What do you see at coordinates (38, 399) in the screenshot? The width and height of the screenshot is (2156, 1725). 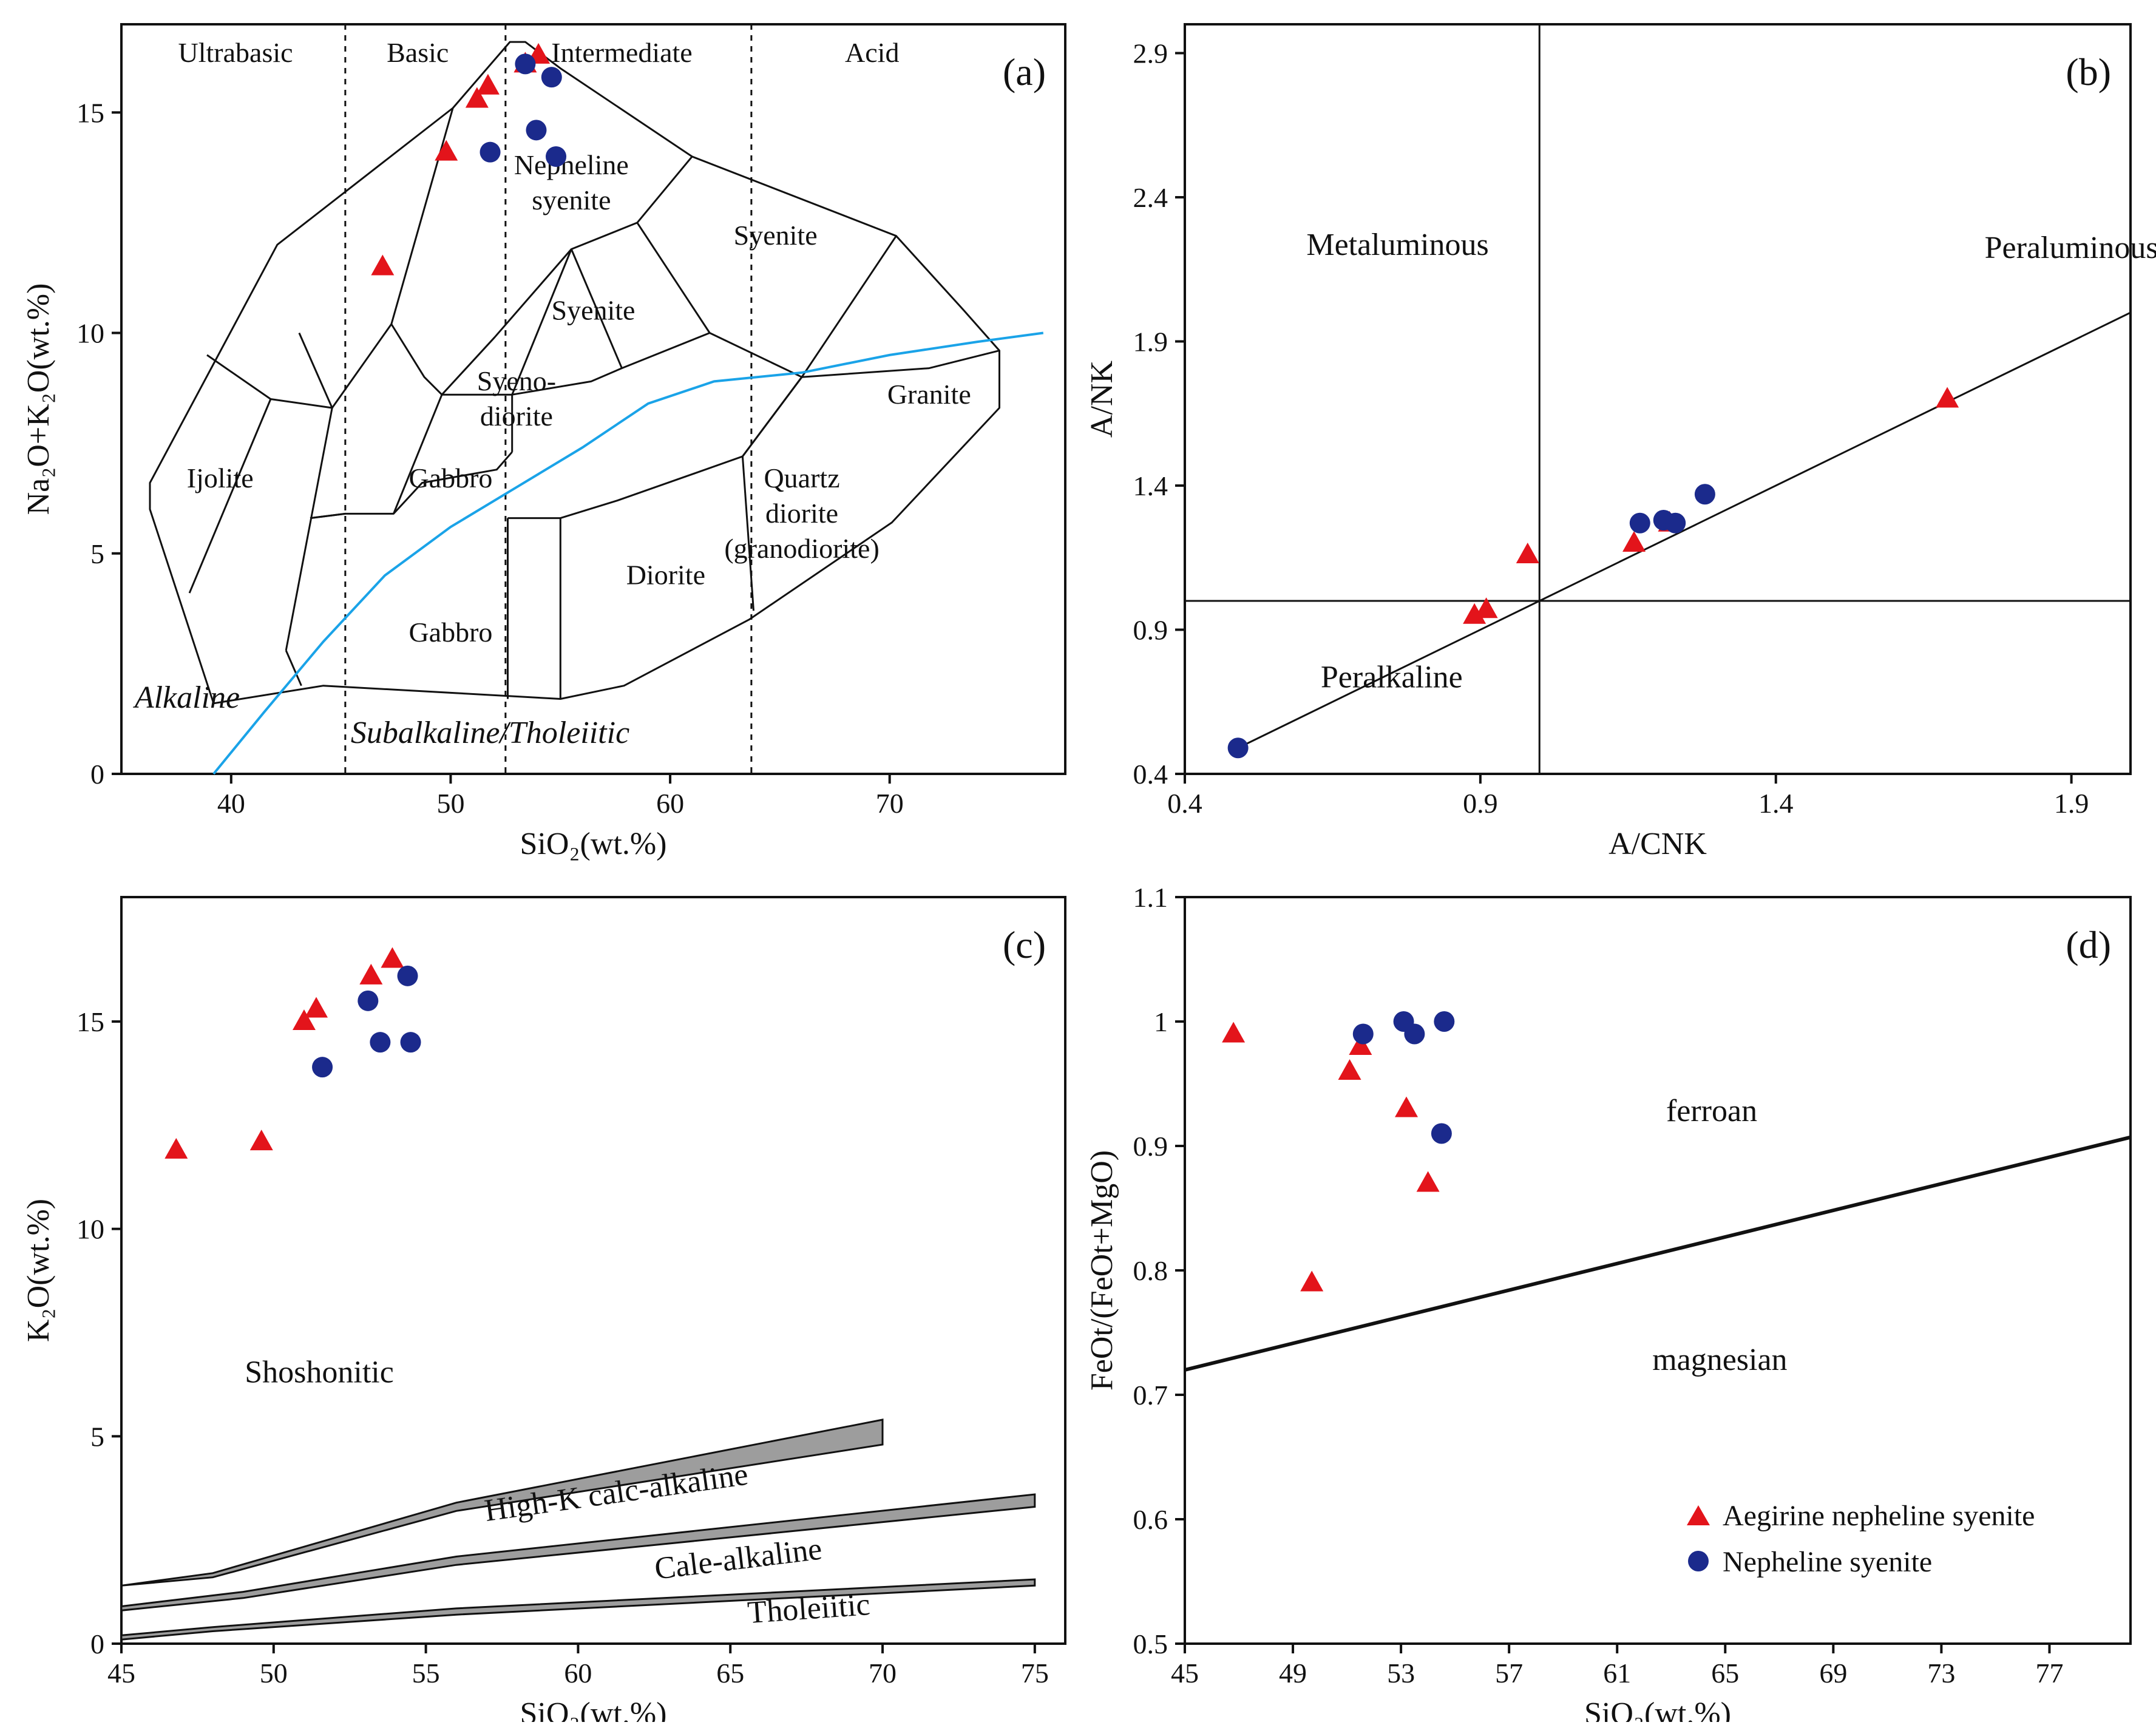 I see `y-axis-label: Na₂O+K₂O(wt.%)` at bounding box center [38, 399].